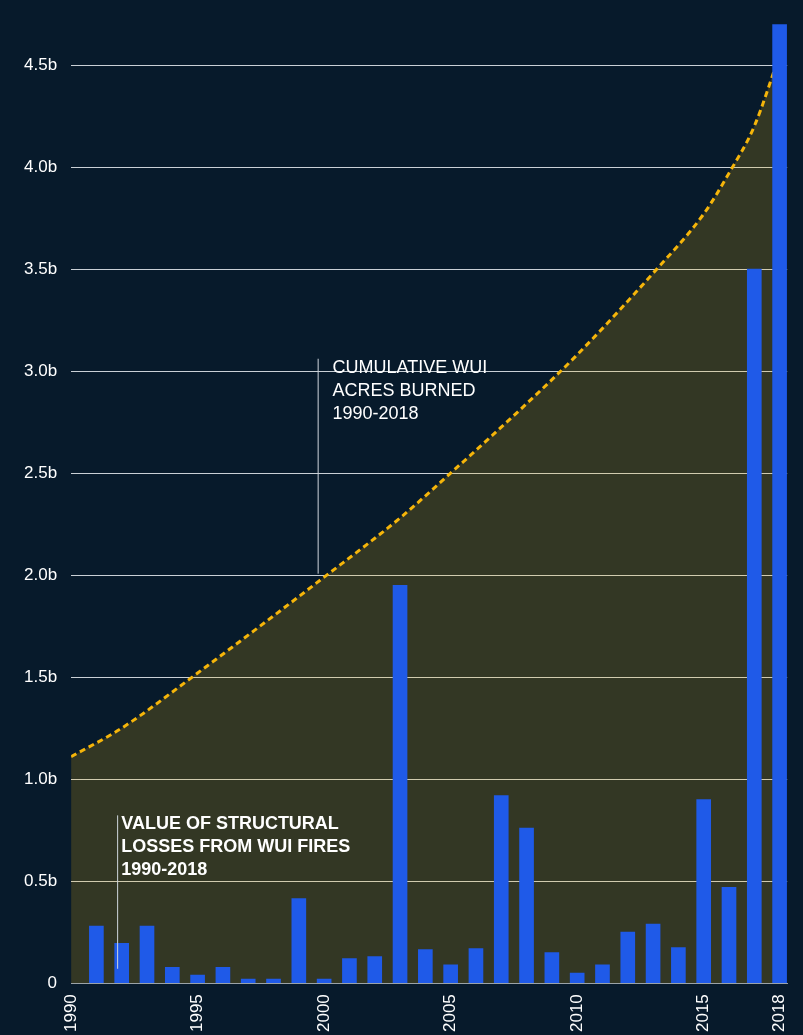  I want to click on y-tick-label: 3.5b, so click(40, 268).